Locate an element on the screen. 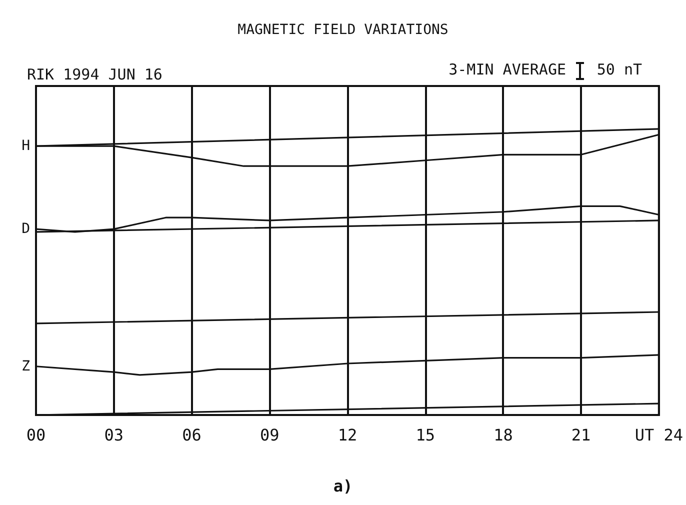 Image resolution: width=686 pixels, height=505 pixels. x-tick-label: 00 is located at coordinates (36, 435).